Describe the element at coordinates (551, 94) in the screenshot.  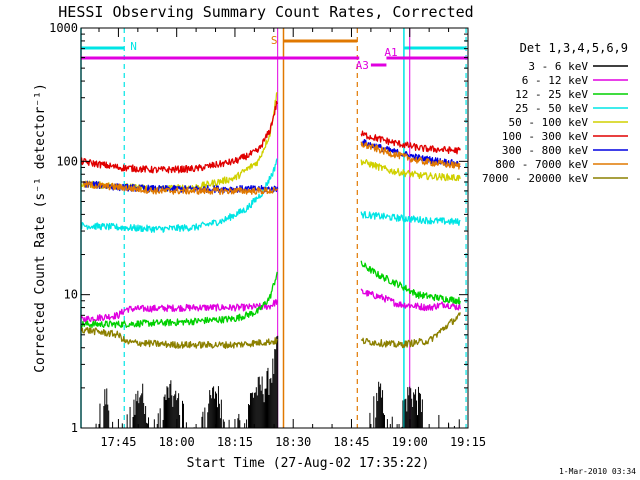
I see `legend-label-12-25-kev: 12 - 25 keV` at that location.